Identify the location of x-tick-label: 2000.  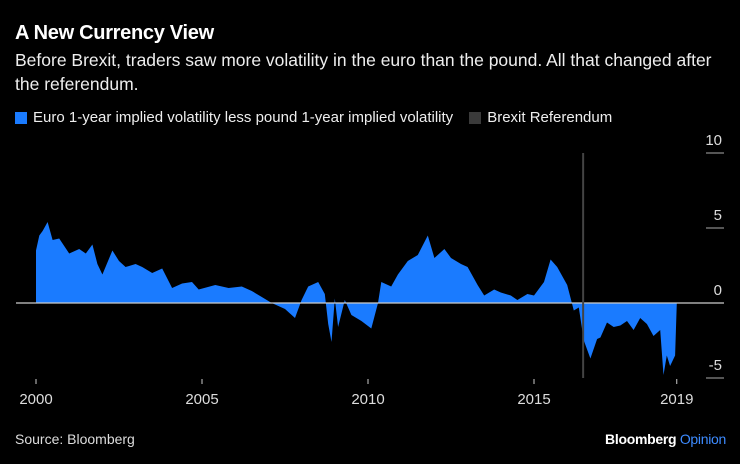
(35, 399).